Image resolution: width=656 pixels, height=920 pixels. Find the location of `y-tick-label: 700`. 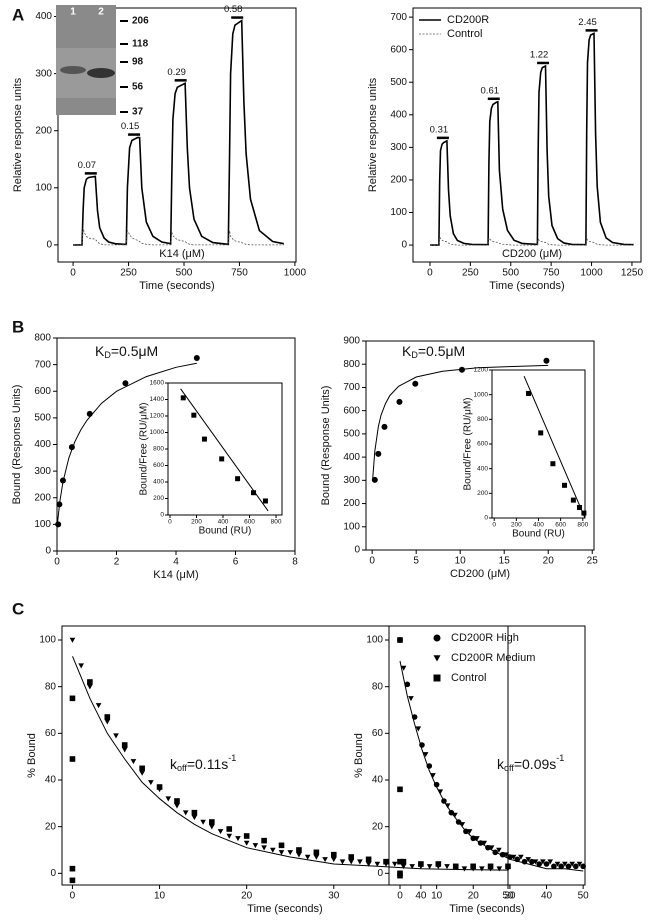

y-tick-label: 700 is located at coordinates (351, 387).